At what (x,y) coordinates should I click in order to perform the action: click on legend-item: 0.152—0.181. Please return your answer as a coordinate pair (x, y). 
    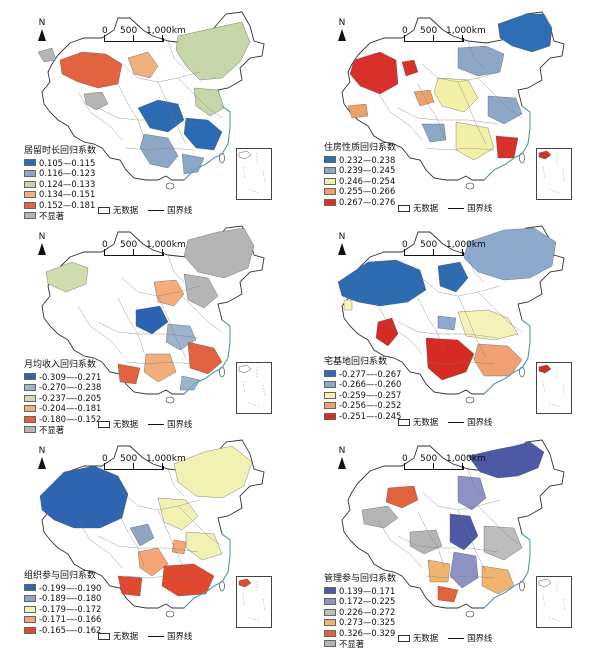
    Looking at the image, I should click on (60, 205).